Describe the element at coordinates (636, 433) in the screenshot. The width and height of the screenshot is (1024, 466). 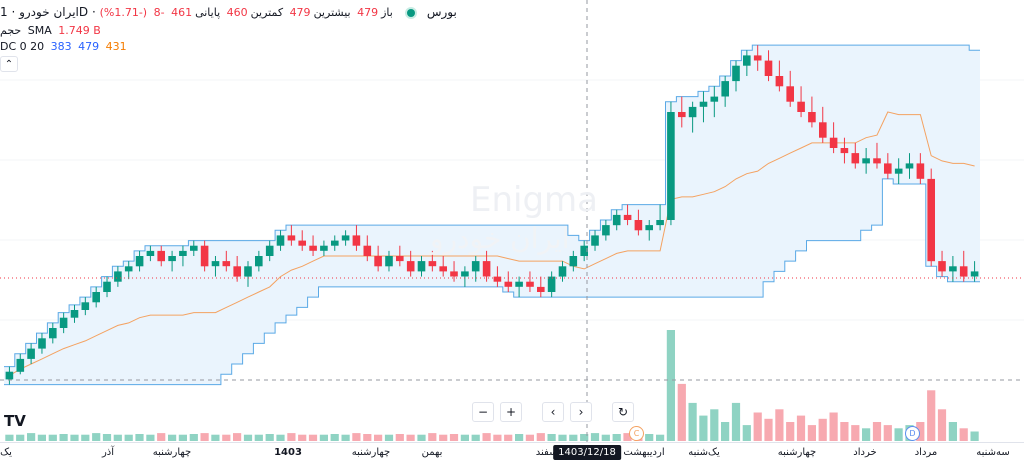
I see `marker-c-icon: C` at that location.